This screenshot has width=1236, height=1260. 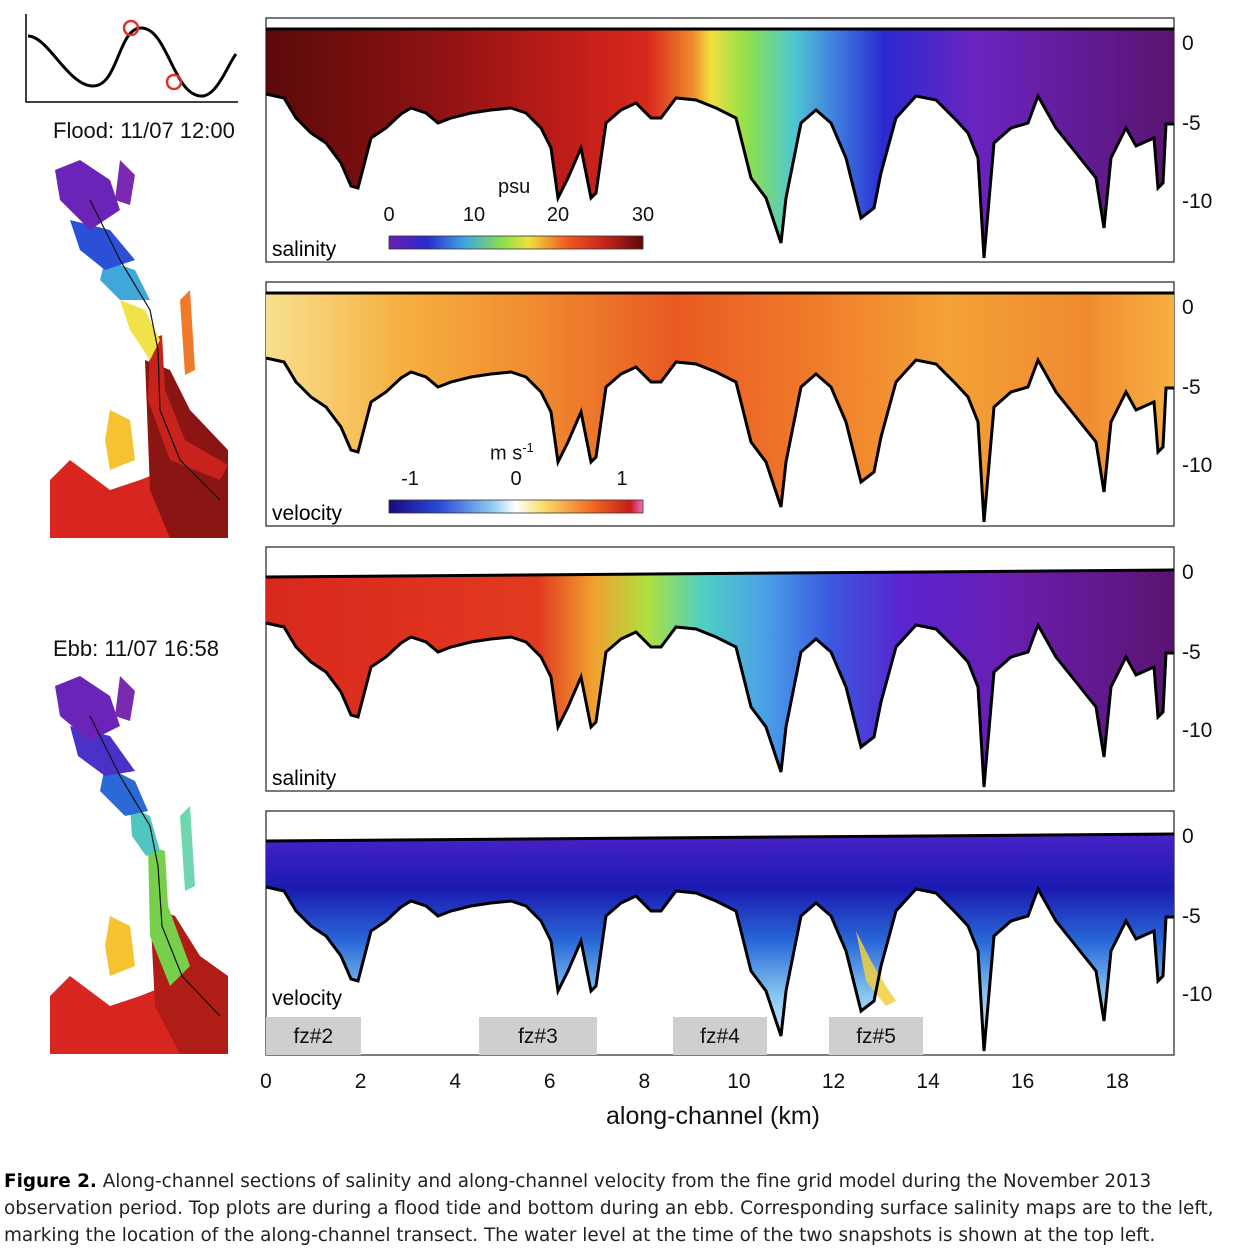 I want to click on flood-salinity-label: salinity, so click(x=304, y=249).